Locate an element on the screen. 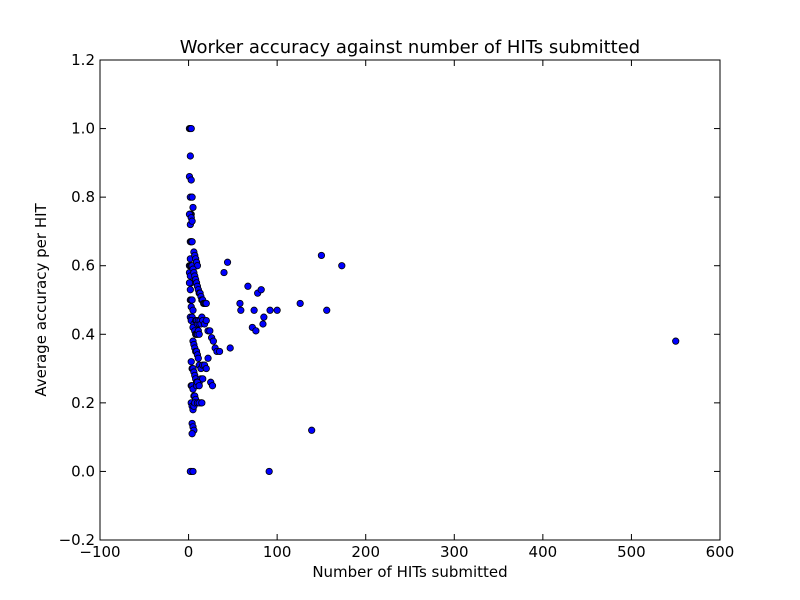 This screenshot has width=800, height=600. x-tick-label: 600 is located at coordinates (720, 552).